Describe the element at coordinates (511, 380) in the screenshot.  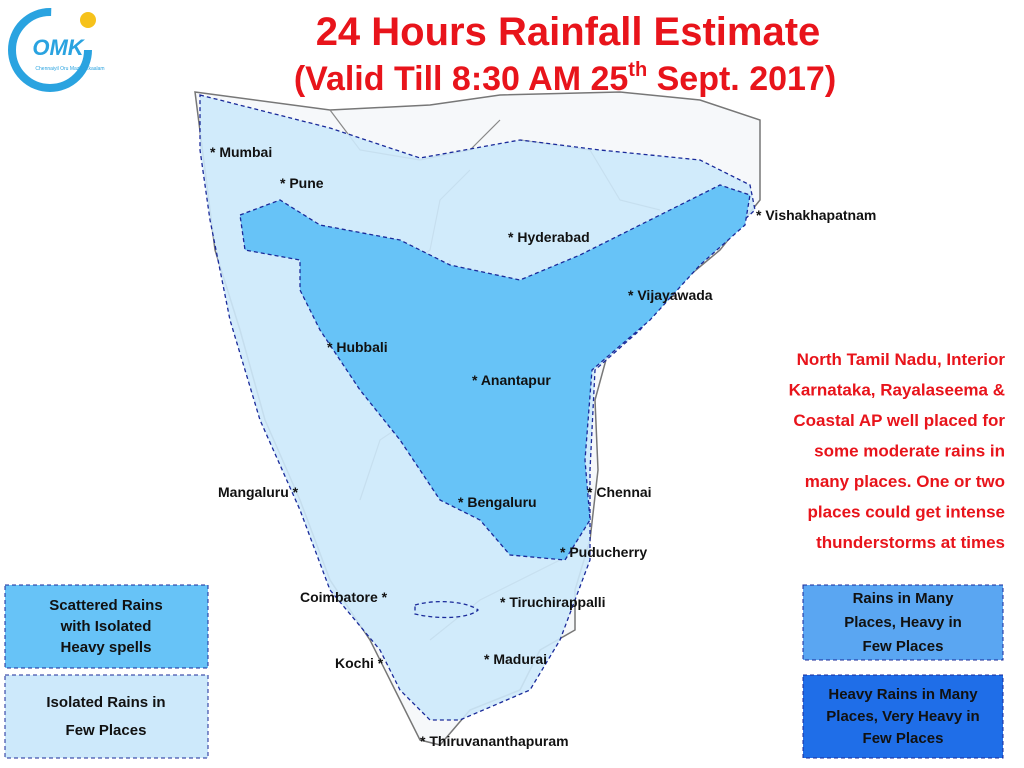
I see `city-label: * Anantapur` at that location.